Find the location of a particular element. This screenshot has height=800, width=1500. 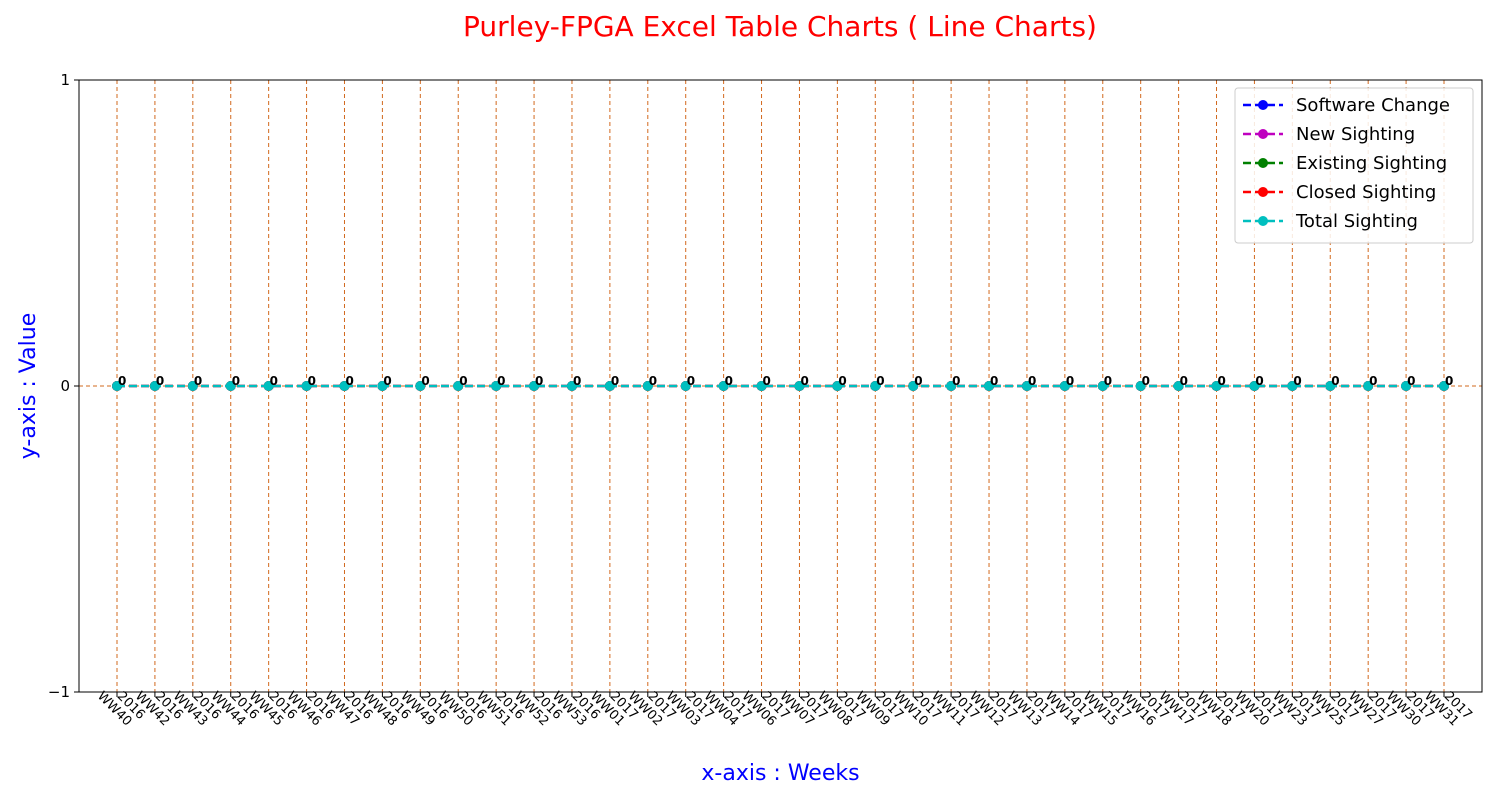

series-lines is located at coordinates (780, 386).